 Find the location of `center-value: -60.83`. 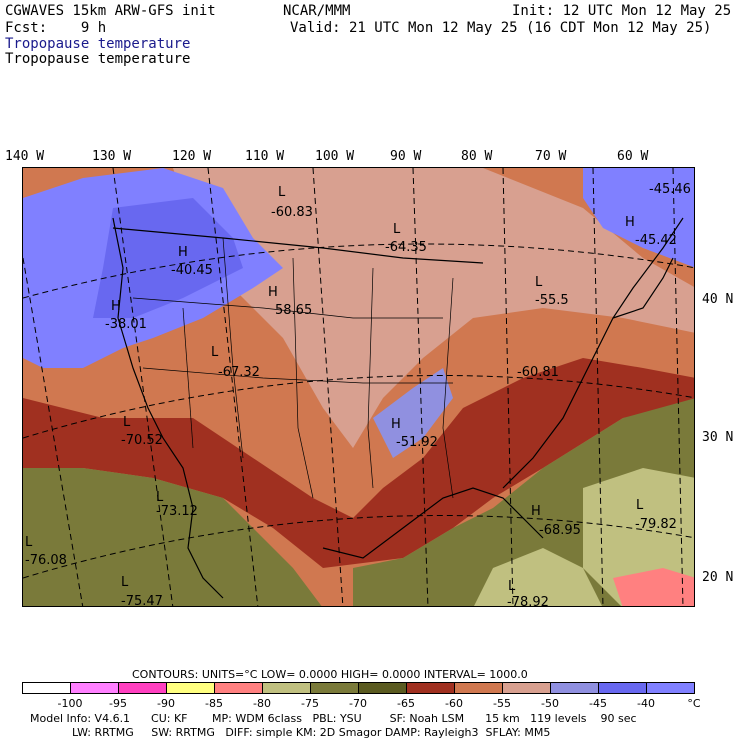

center-value: -60.83 is located at coordinates (292, 212).